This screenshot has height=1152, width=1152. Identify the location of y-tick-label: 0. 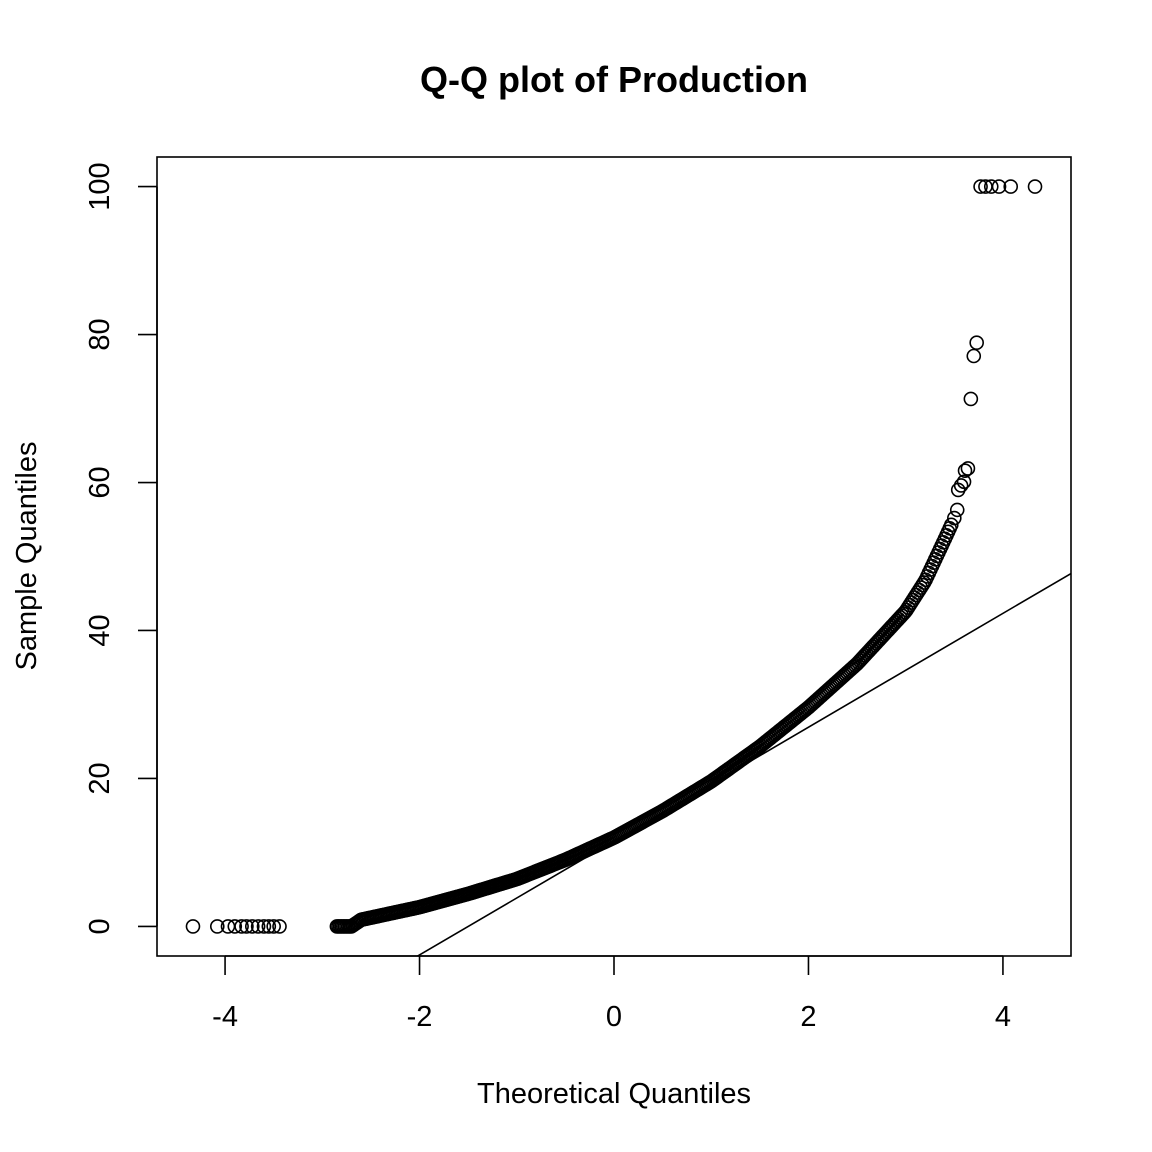
(100, 926).